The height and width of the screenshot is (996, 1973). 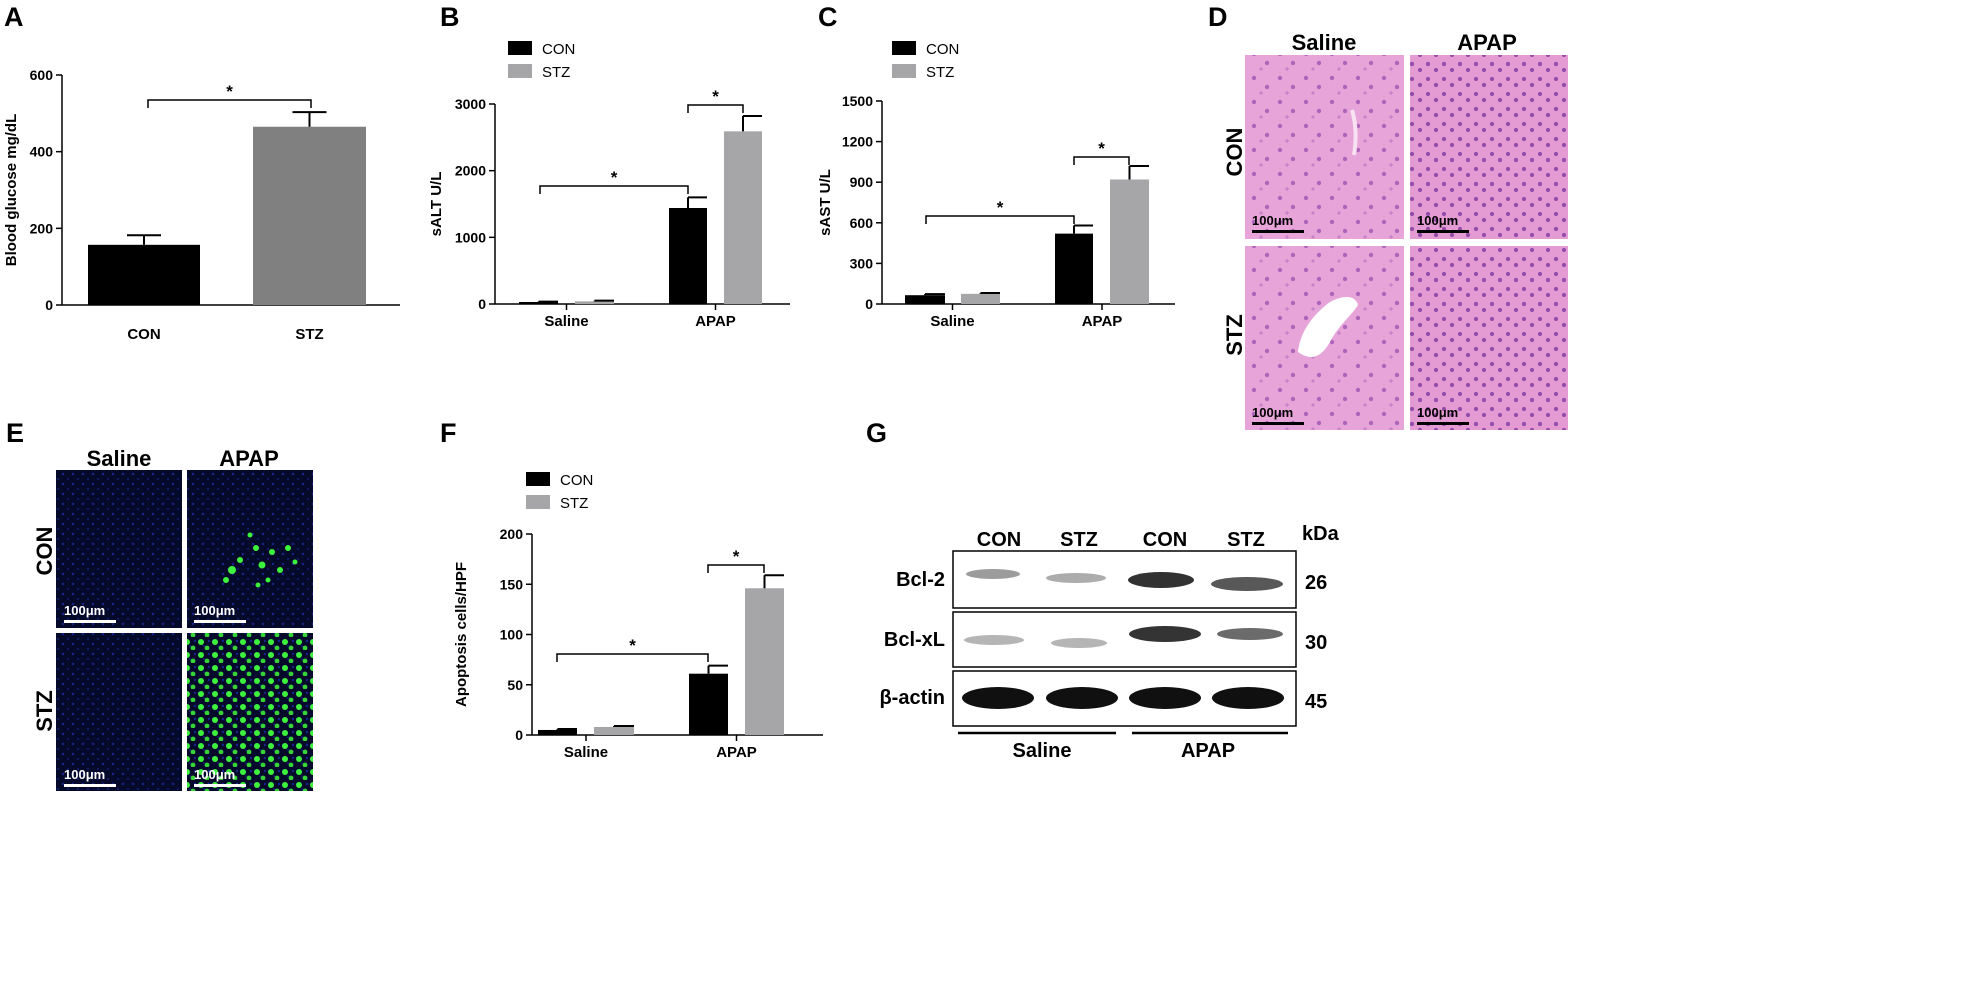 I want to click on panel-d-row-stz: STZ, so click(x=1234, y=335).